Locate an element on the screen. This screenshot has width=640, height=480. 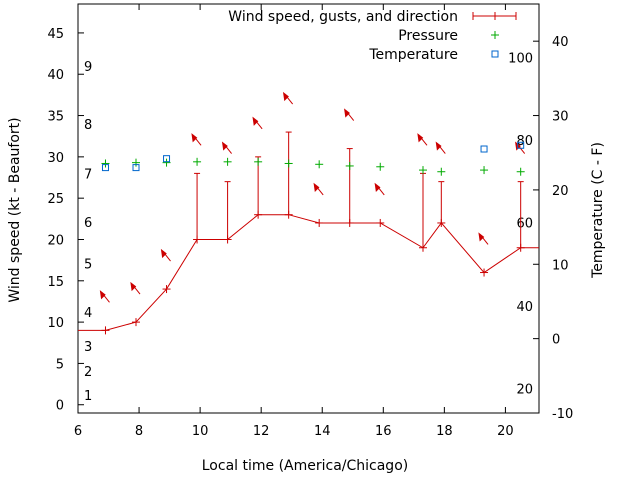
x-tick-label: 10 is located at coordinates (200, 431).